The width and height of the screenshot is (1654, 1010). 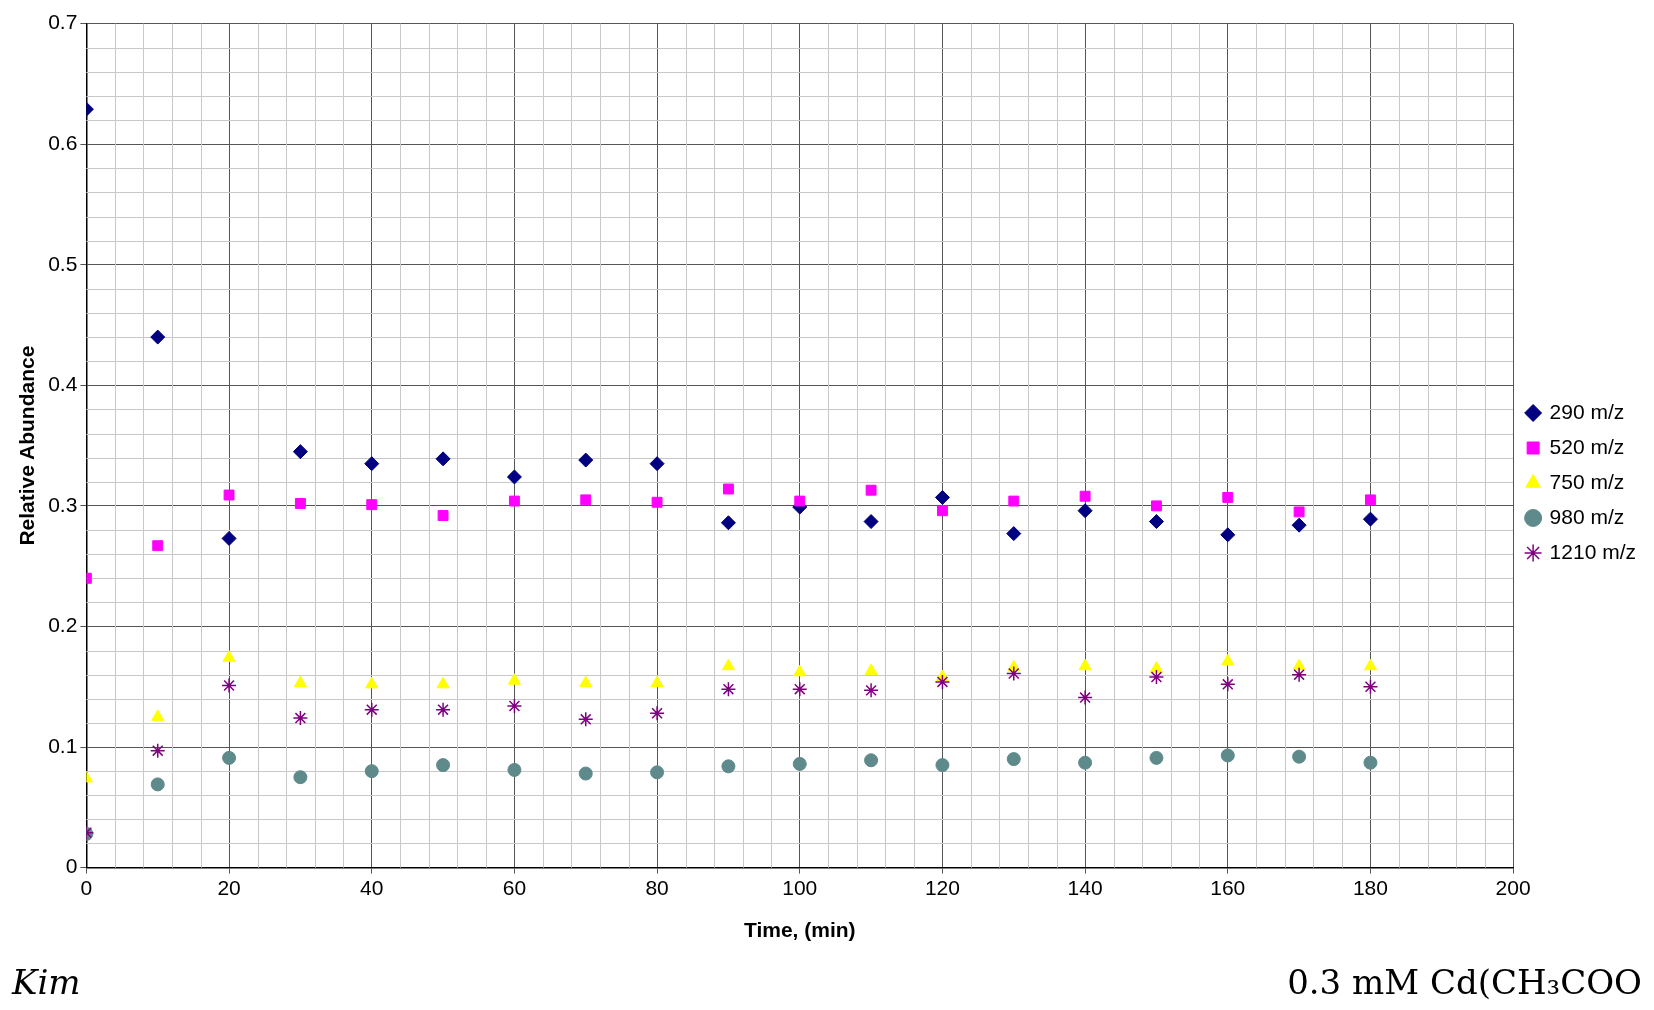 What do you see at coordinates (1587, 411) in the screenshot?
I see `legend-label: 290 m/z` at bounding box center [1587, 411].